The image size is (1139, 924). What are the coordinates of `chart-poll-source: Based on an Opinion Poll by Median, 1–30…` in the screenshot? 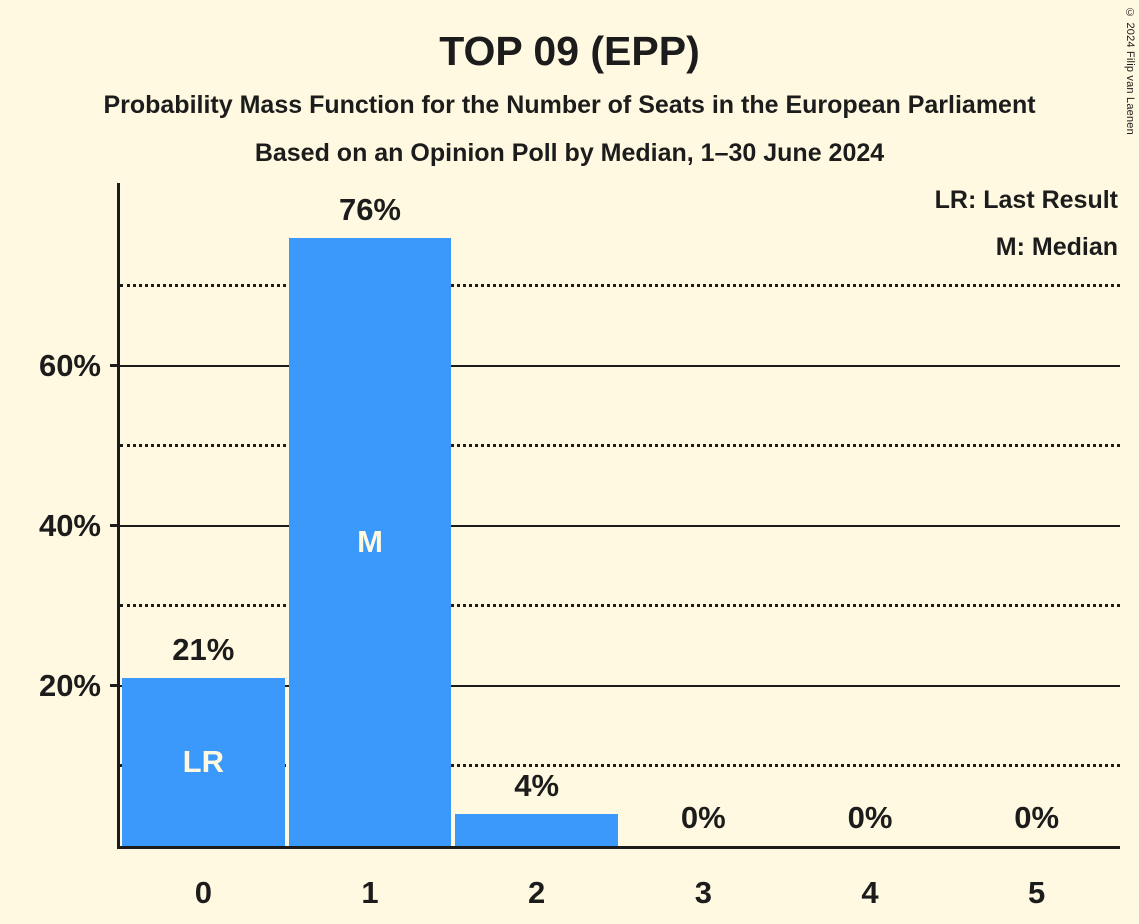 It's located at (569, 153).